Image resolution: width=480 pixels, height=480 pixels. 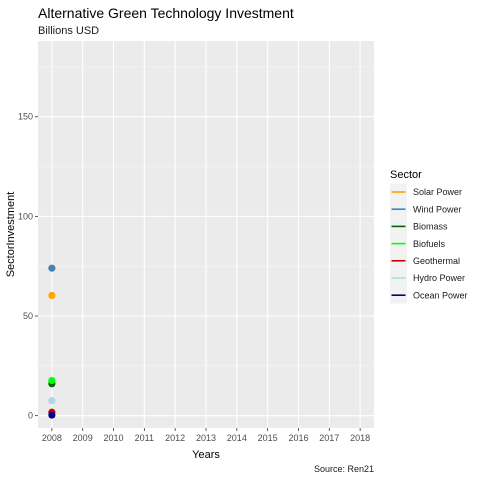 What do you see at coordinates (268, 438) in the screenshot?
I see `x-tick-label: 2015` at bounding box center [268, 438].